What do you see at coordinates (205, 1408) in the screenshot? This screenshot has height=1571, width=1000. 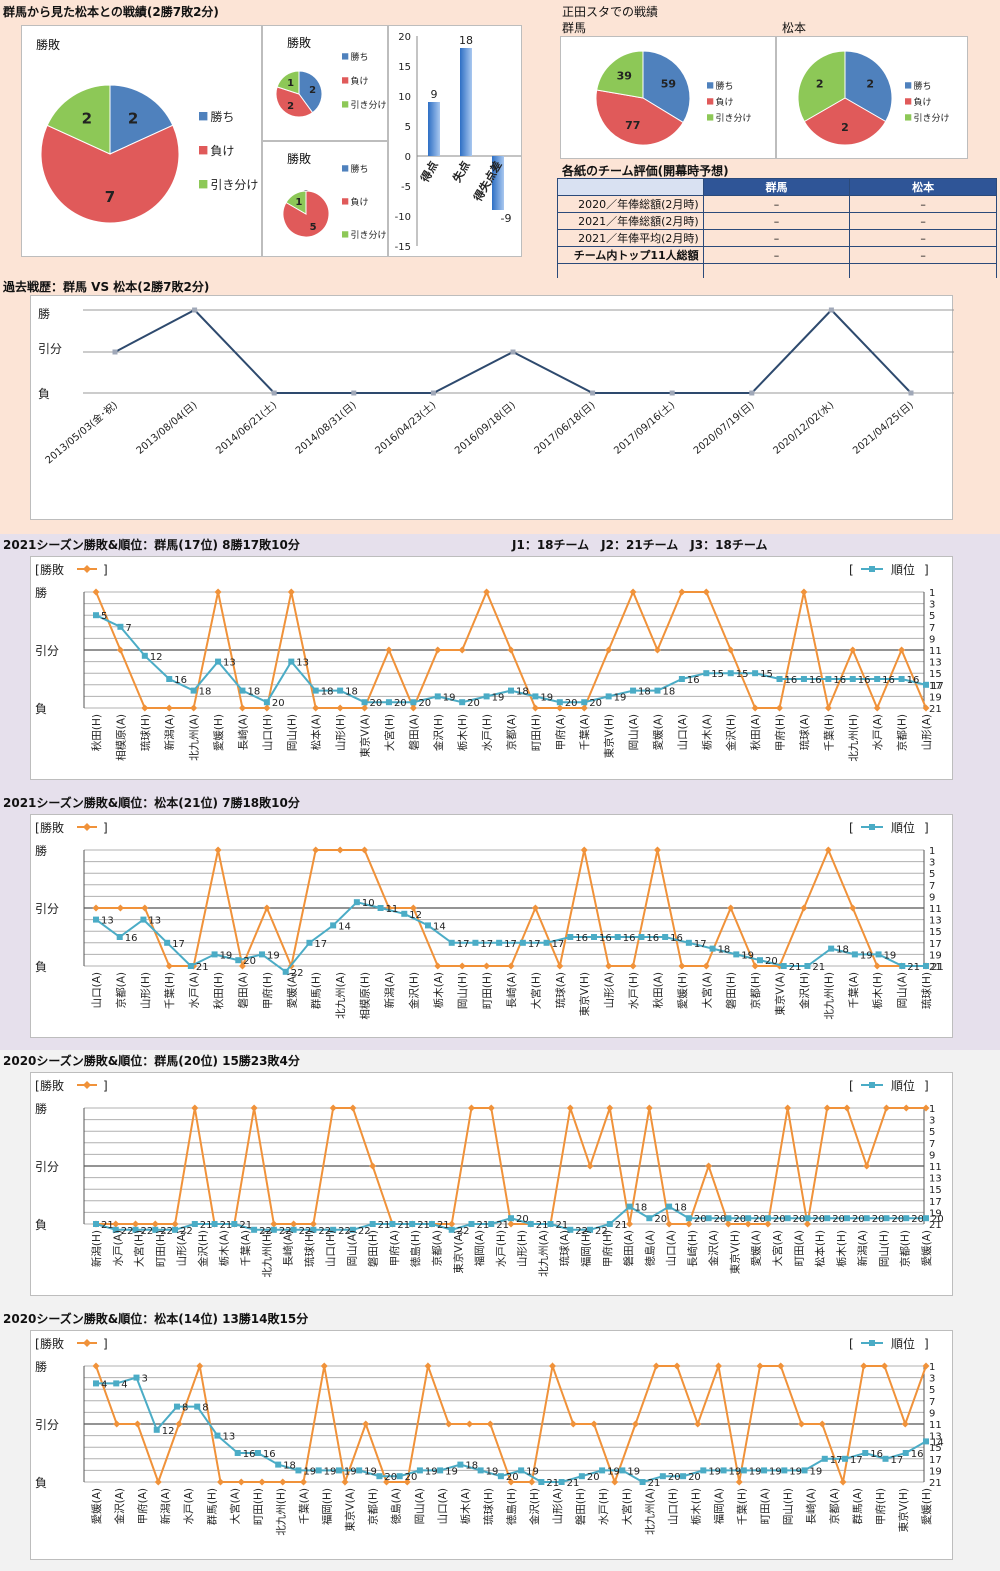 I see `season-rank-label: 8` at bounding box center [205, 1408].